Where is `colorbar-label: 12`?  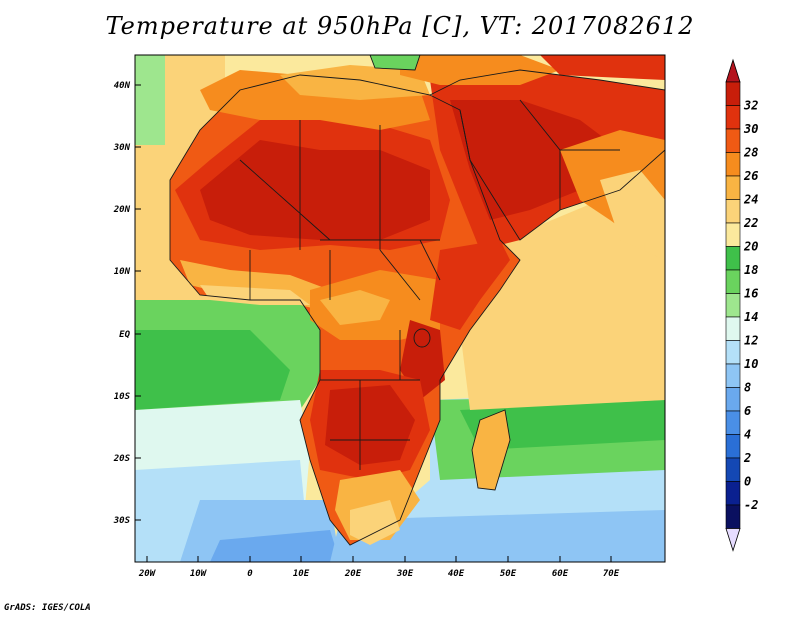
colorbar-label: 12 is located at coordinates (751, 341).